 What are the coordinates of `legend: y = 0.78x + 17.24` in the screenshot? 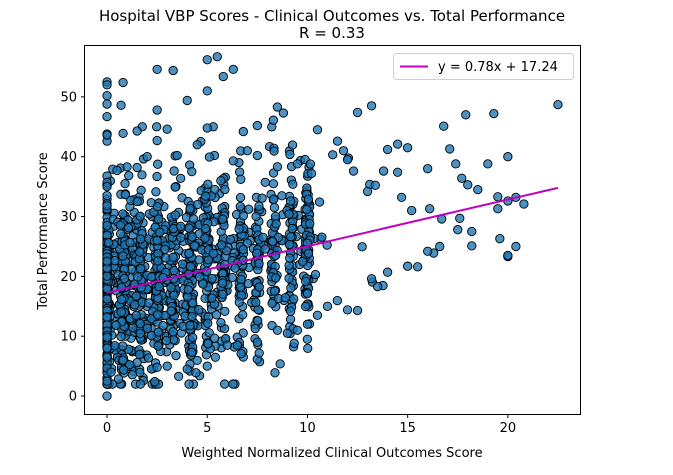 It's located at (483, 66).